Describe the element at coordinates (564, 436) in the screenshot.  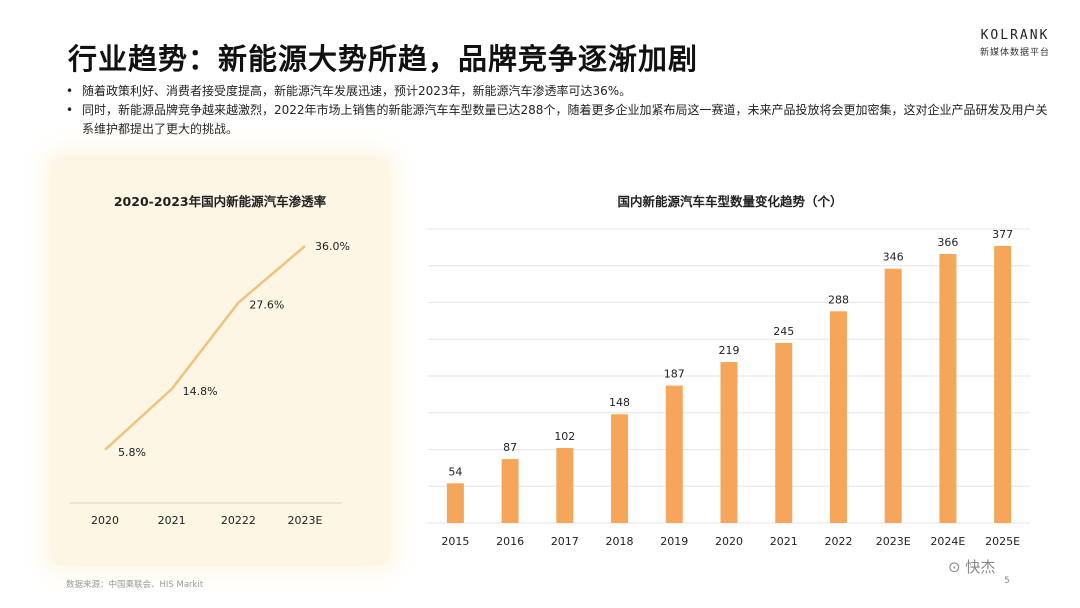
I see `bar-value-label: 102` at that location.